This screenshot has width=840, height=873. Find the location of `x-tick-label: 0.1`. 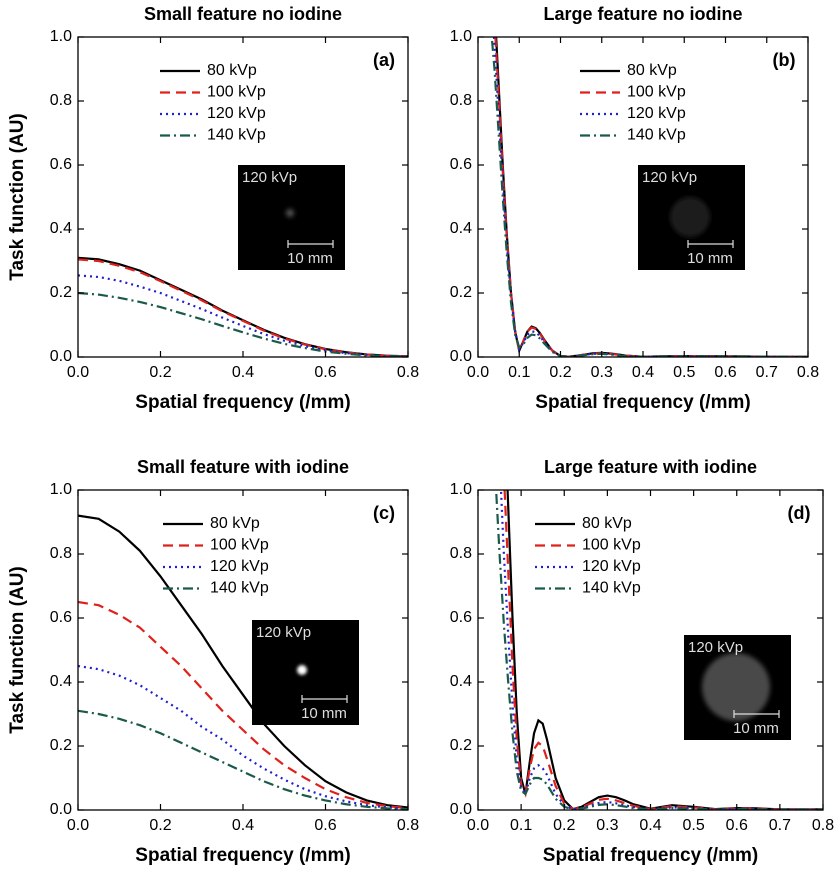

x-tick-label: 0.1 is located at coordinates (521, 825).